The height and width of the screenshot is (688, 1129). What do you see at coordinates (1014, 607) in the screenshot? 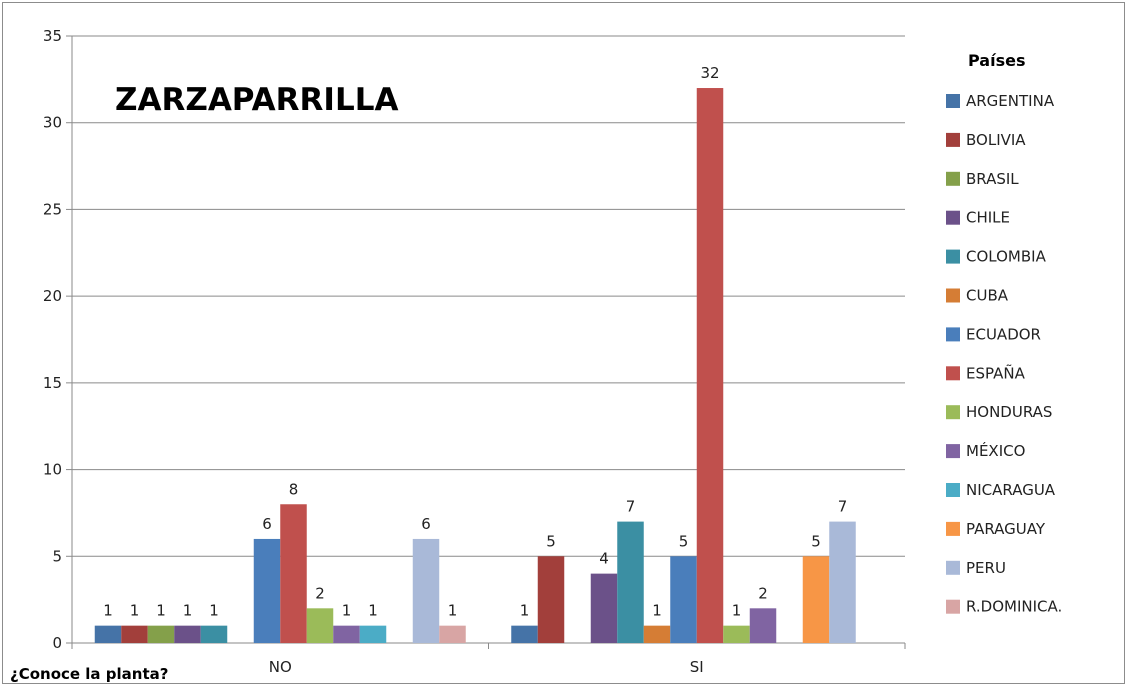
I see `legend-label: R.DOMINICA.` at bounding box center [1014, 607].